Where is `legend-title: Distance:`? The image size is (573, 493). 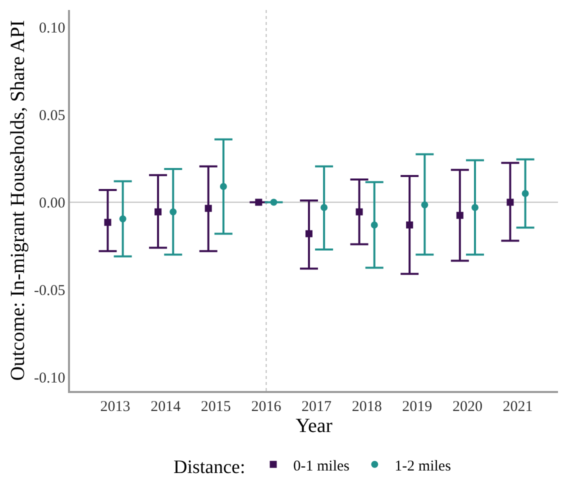
legend-title: Distance: is located at coordinates (210, 467).